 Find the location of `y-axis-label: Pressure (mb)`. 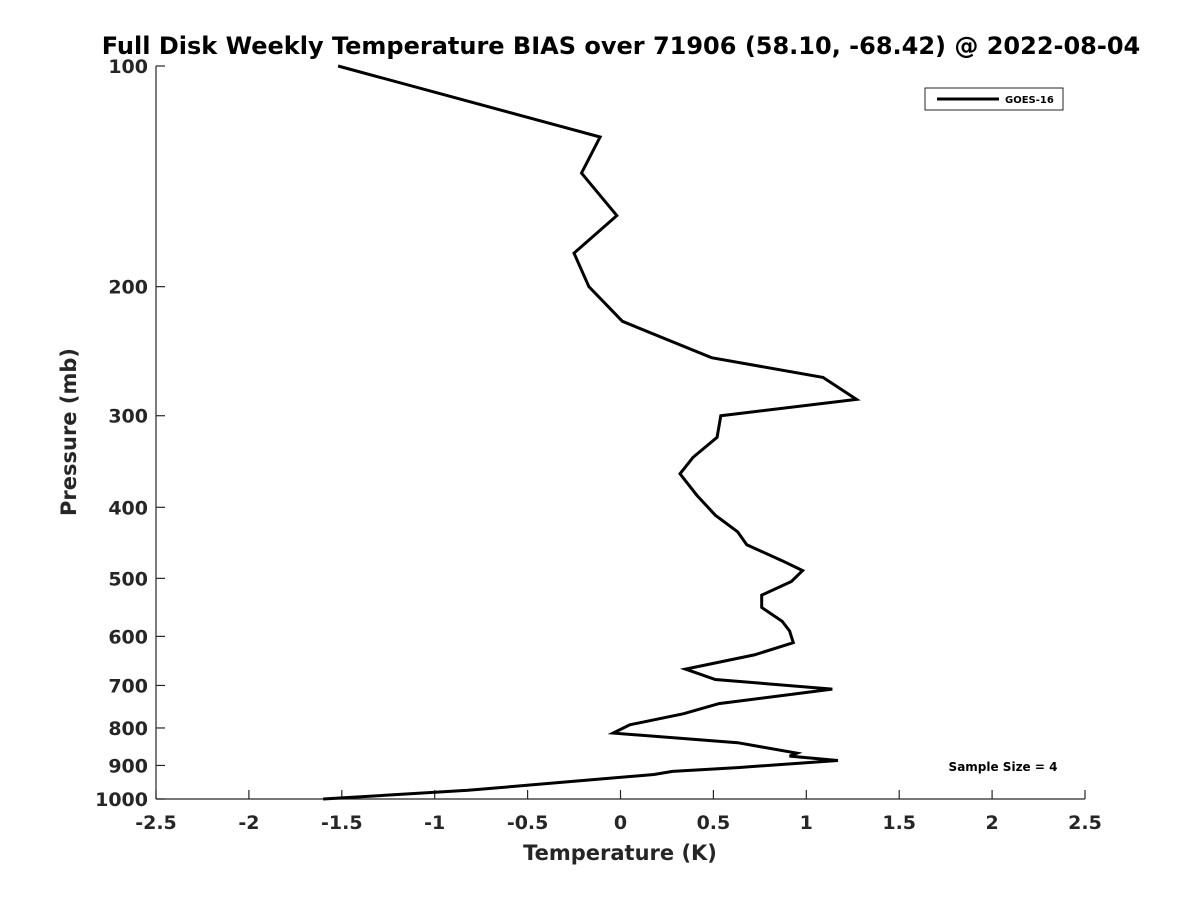

y-axis-label: Pressure (mb) is located at coordinates (69, 432).